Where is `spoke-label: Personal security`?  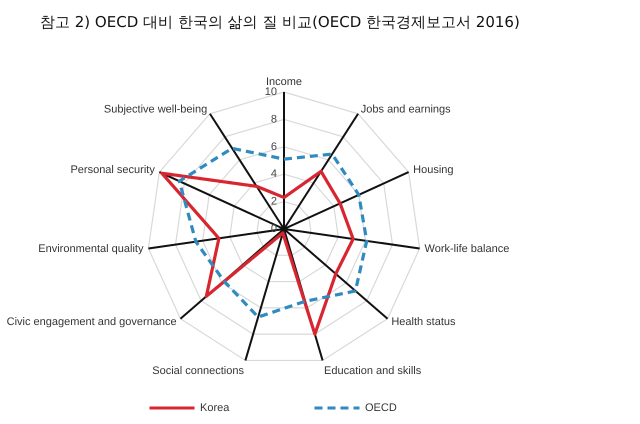 spoke-label: Personal security is located at coordinates (113, 170).